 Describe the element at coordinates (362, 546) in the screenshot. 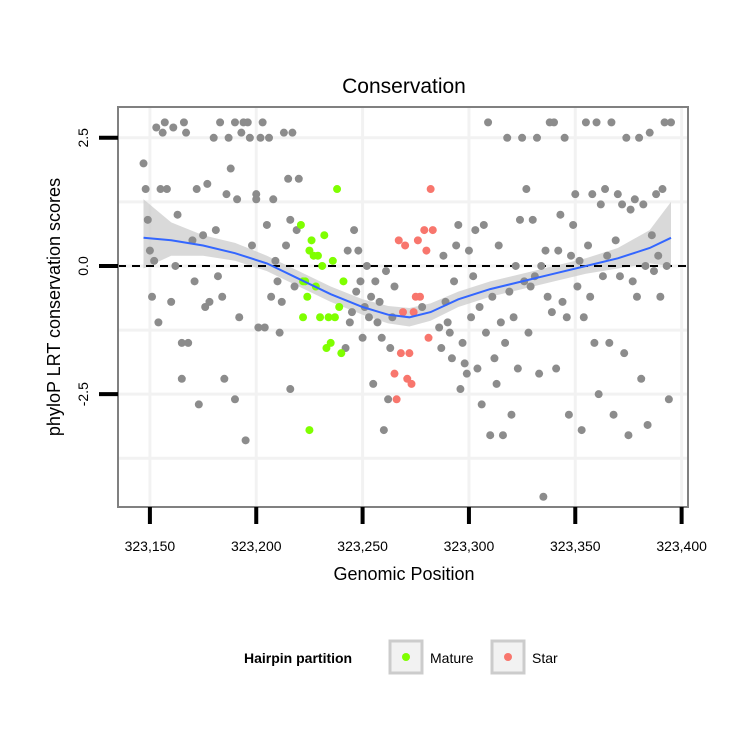

I see `x-tick-label: 323,250` at that location.